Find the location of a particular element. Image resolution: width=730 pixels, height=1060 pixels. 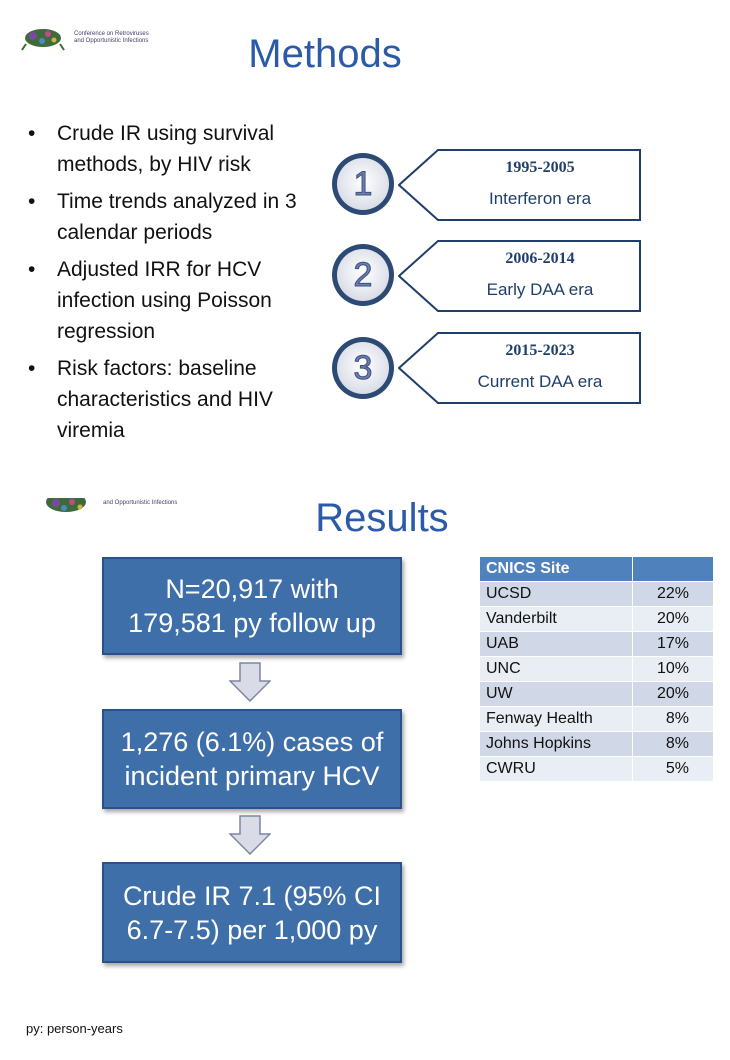

table-row: Johns Hopkins 8% is located at coordinates (596, 744).